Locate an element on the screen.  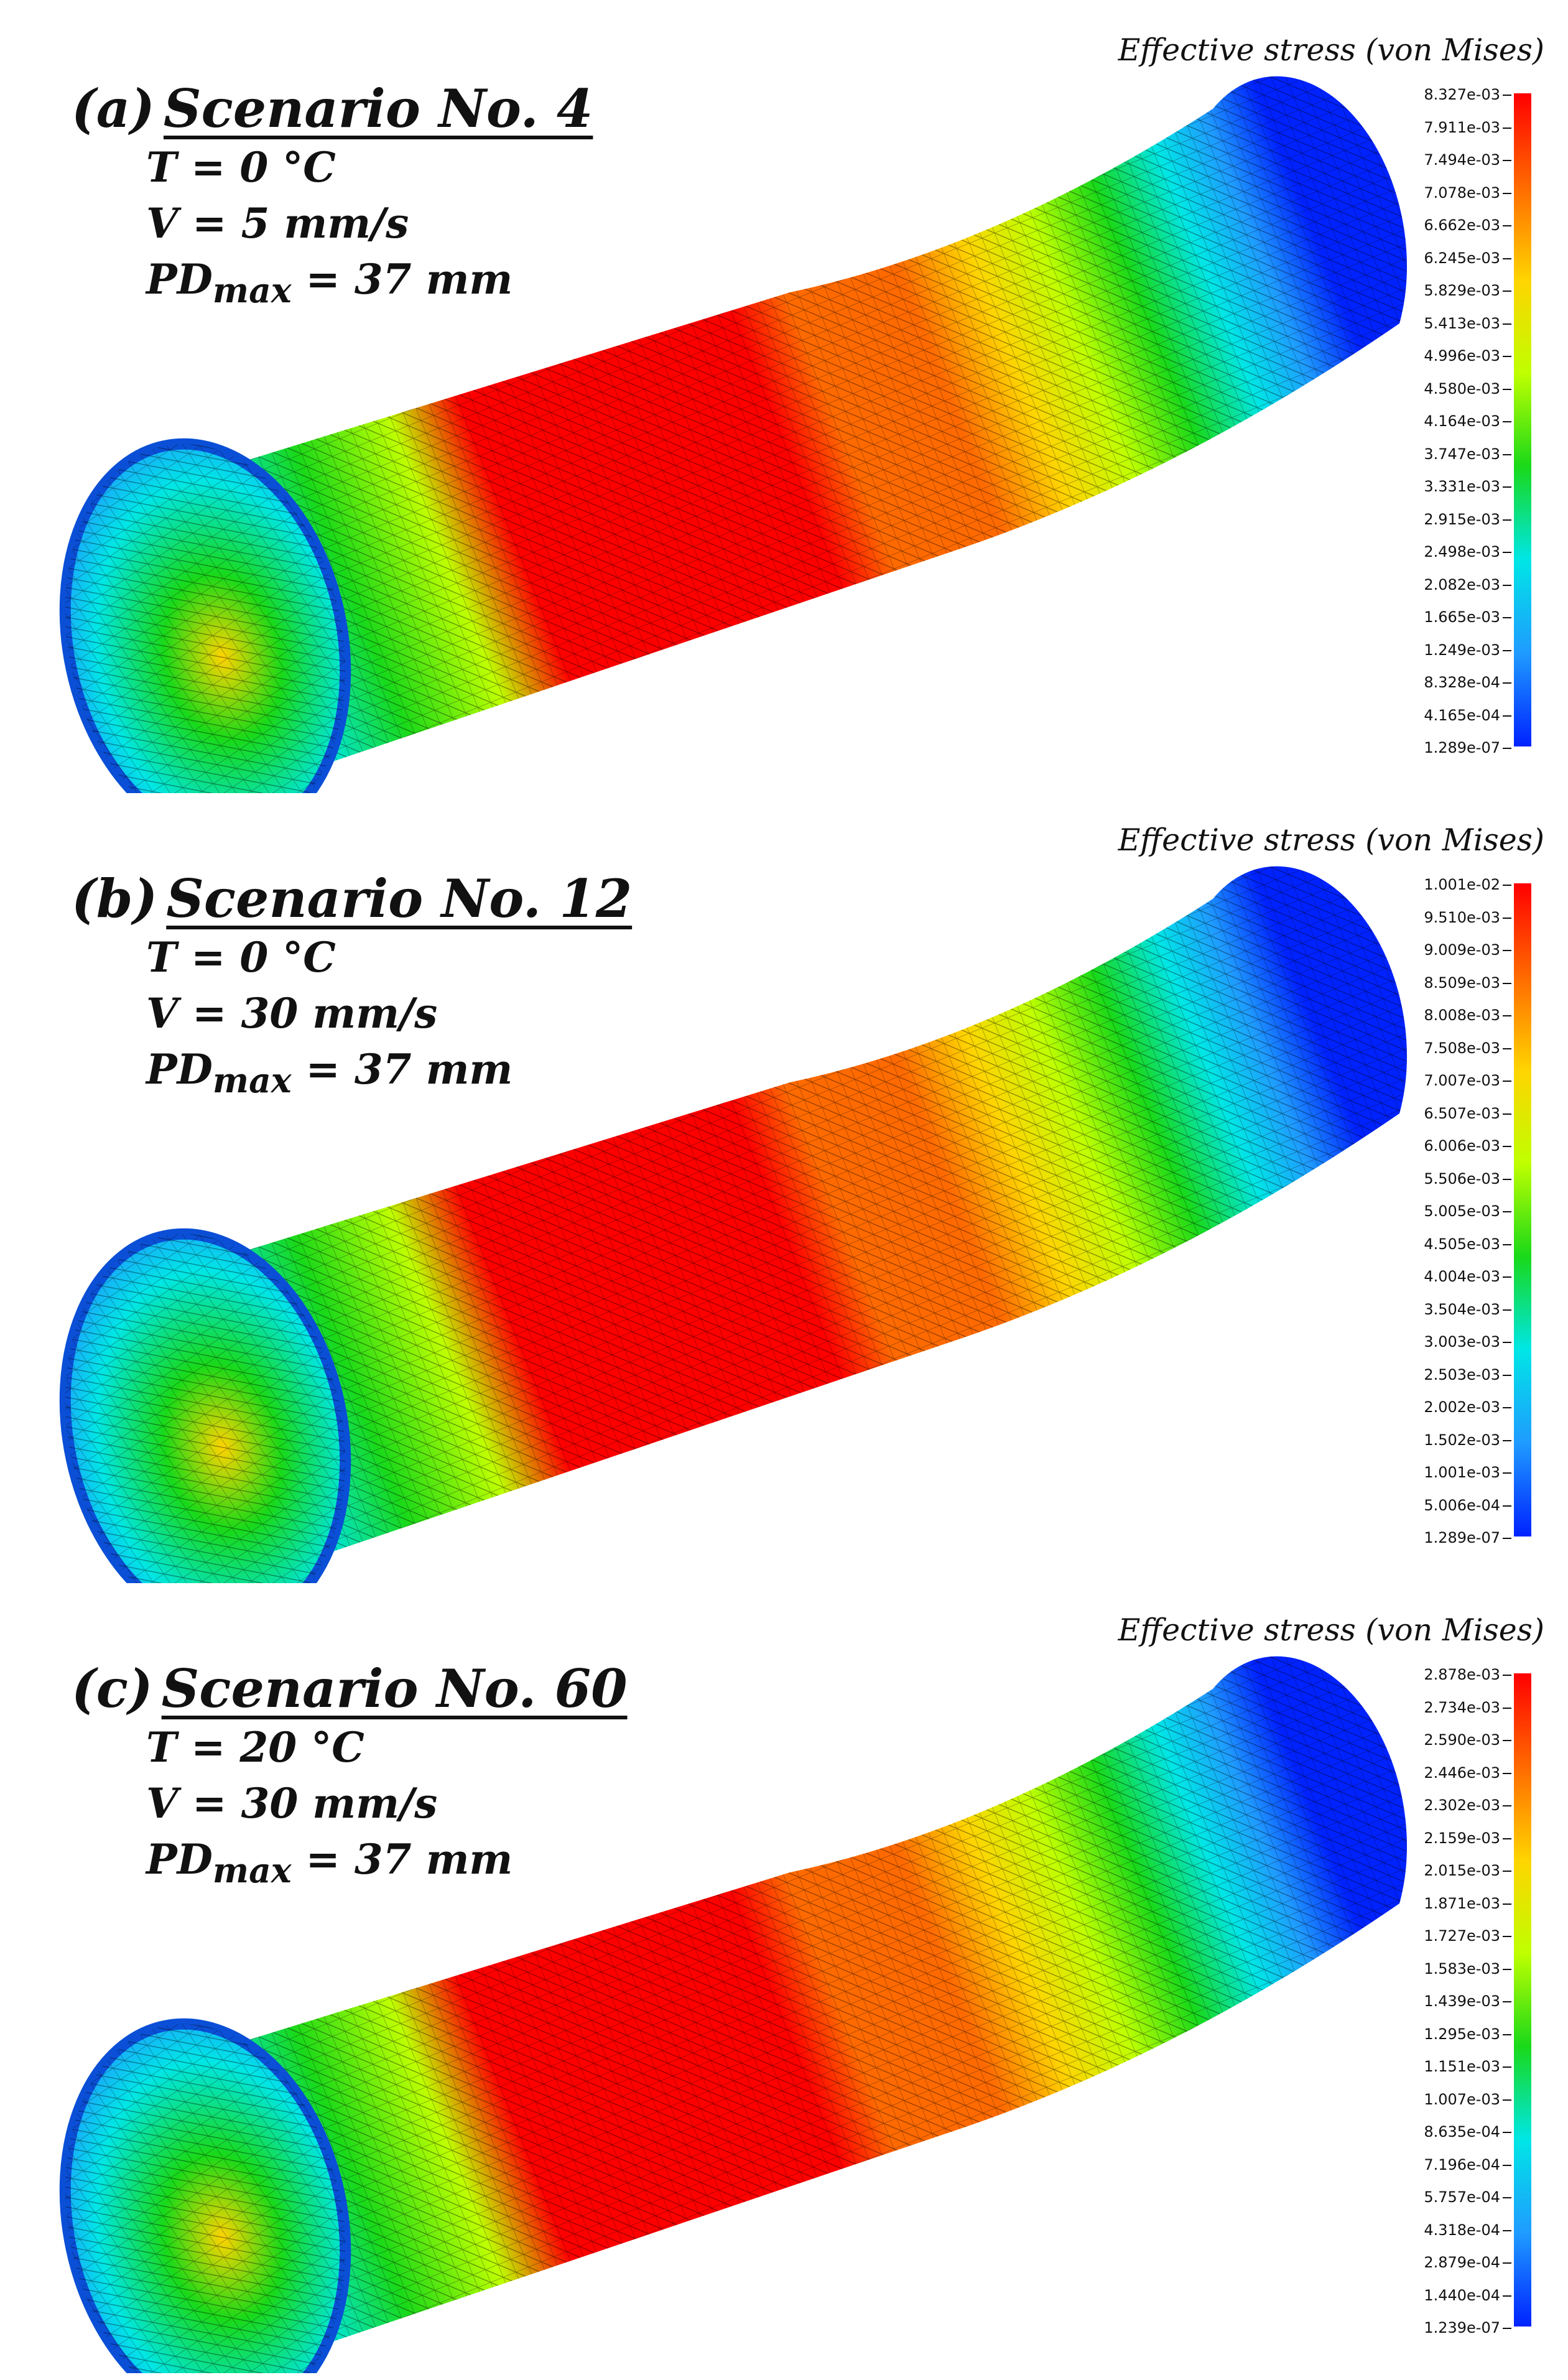
colorbar-tick-label: 7.508e-03 is located at coordinates (1467, 1048).